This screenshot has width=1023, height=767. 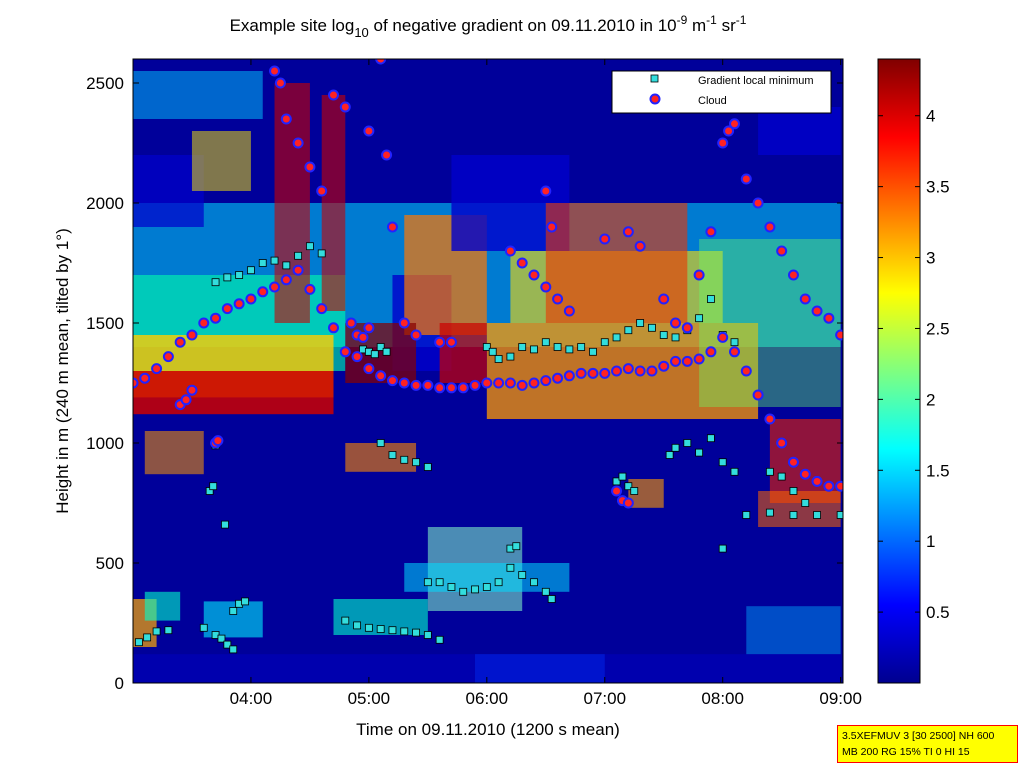 I want to click on colorbar-tick-label: 1.5, so click(x=938, y=470).